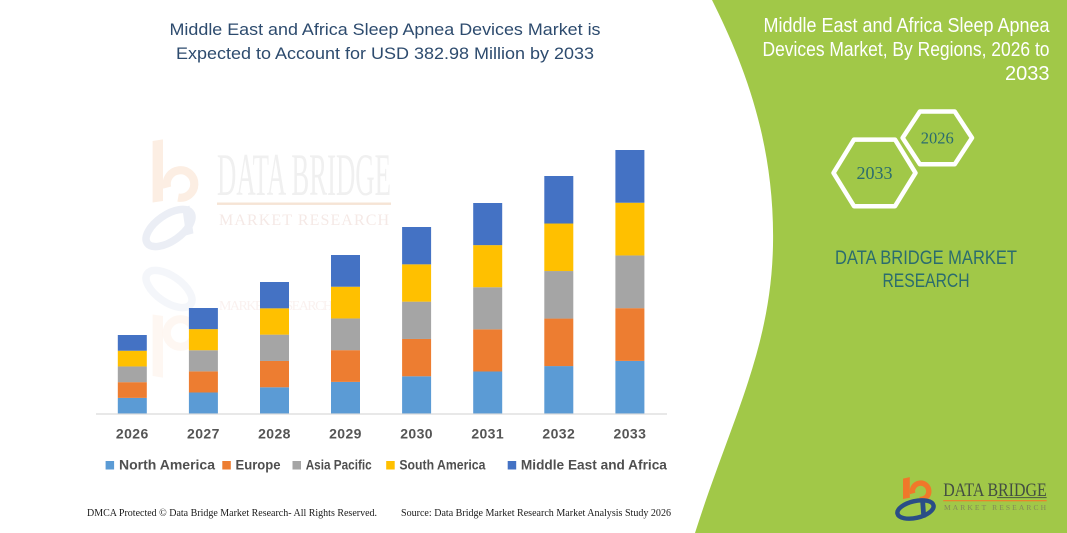  I want to click on svg-text:Devices Market, By Regions, 20: Devices Market, By Regions, 2026 to, so click(906, 50).